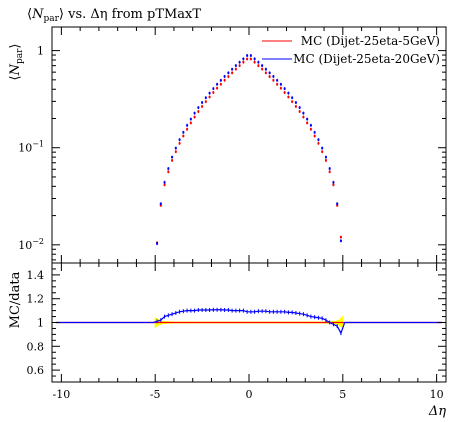 This screenshot has height=422, width=461. What do you see at coordinates (15, 299) in the screenshot?
I see `ratio-y-axis-label: MC/data` at bounding box center [15, 299].